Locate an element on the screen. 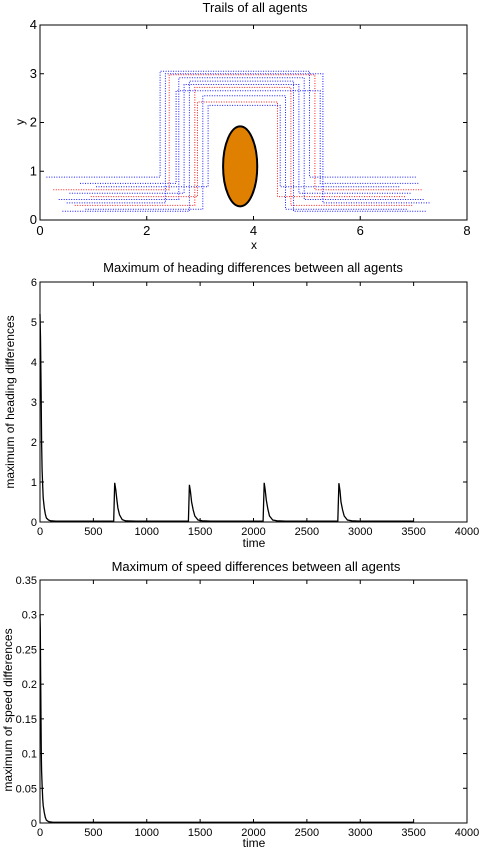  heading-ytick-label: 2 is located at coordinates (34, 443).